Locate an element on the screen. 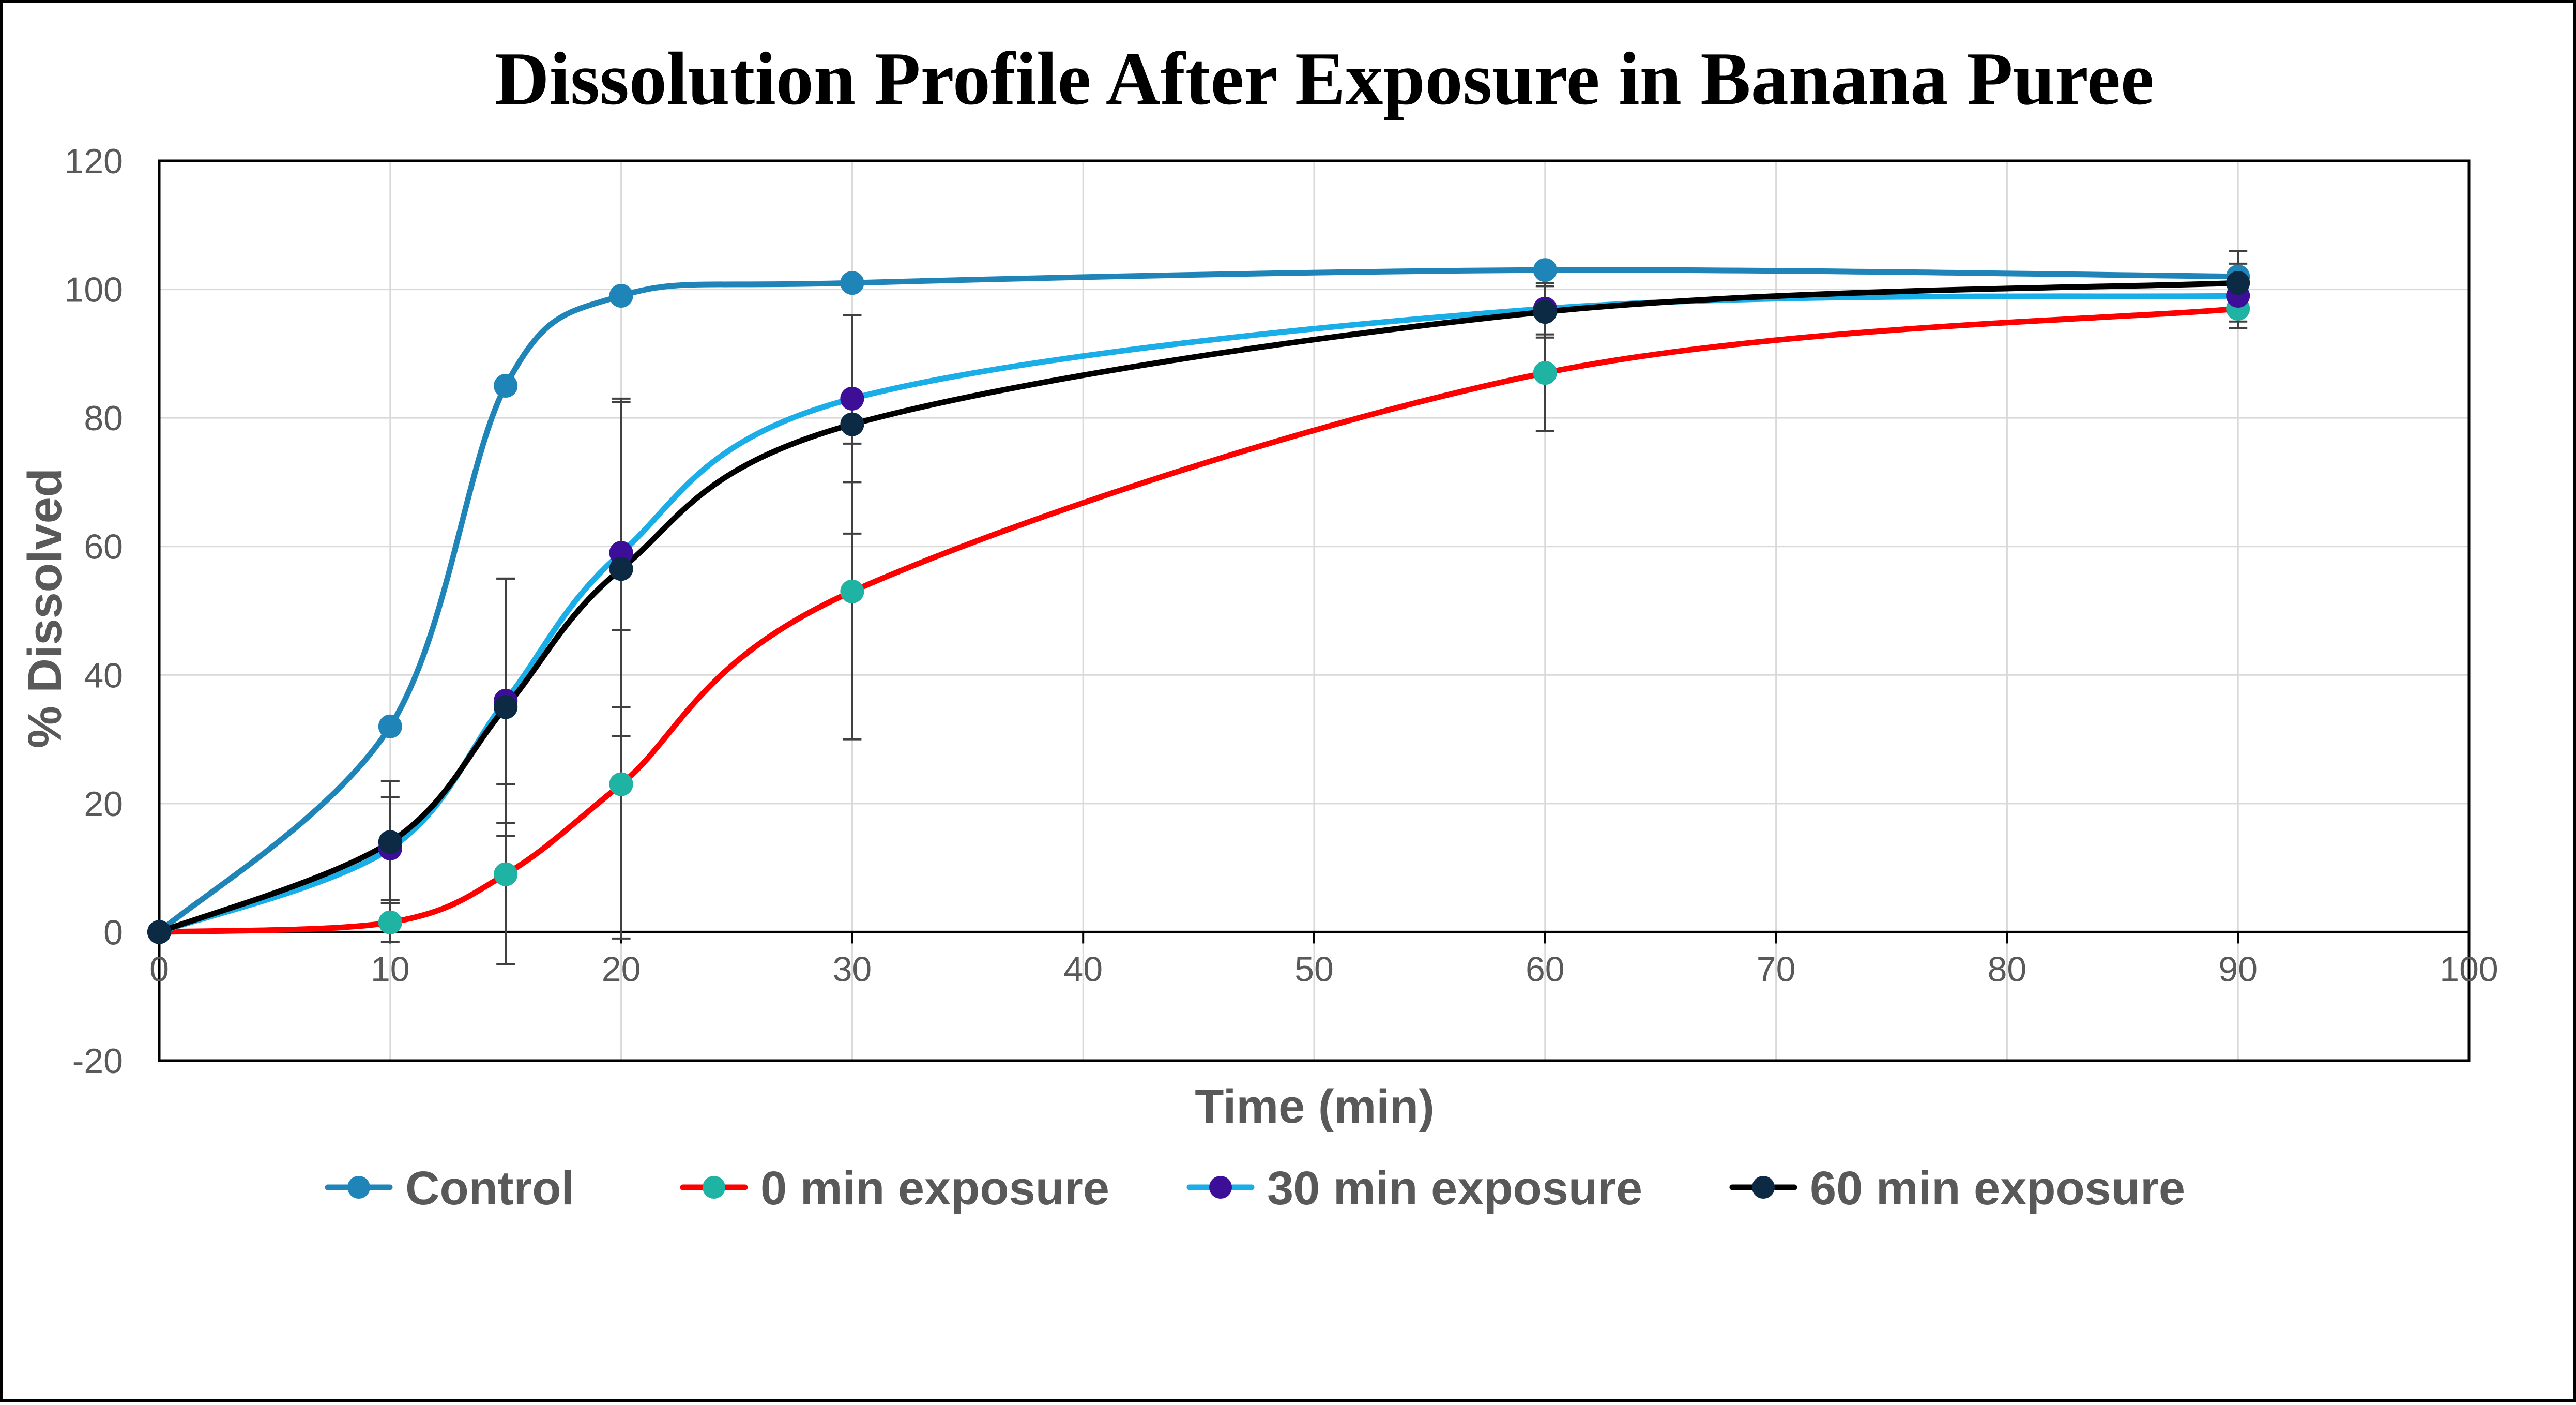  x-tick-label: 90 is located at coordinates (2238, 969).